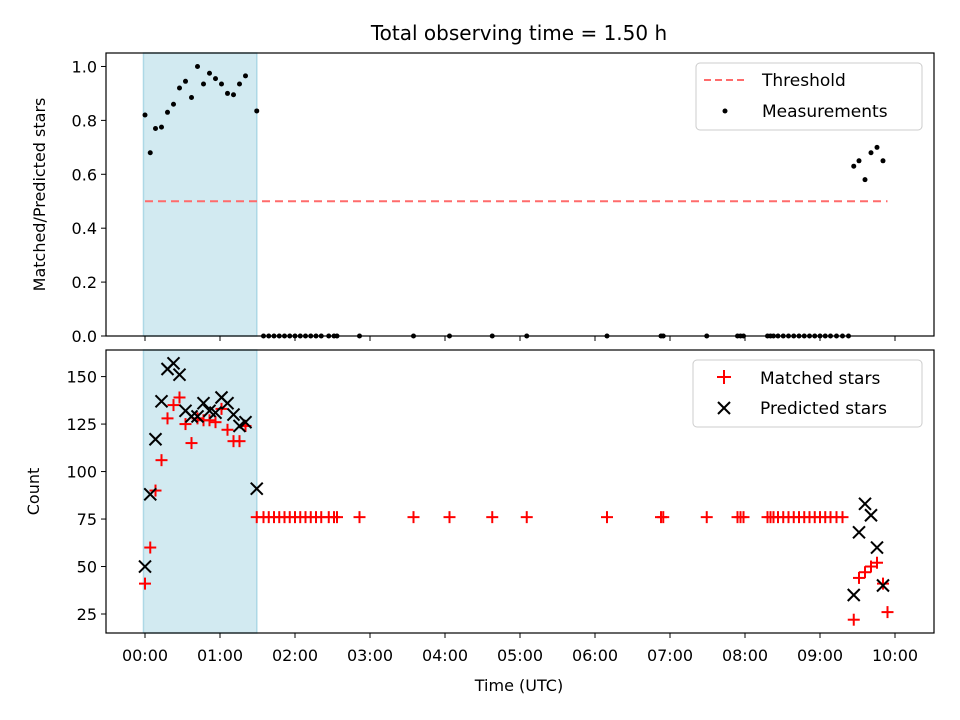  I want to click on top-legend: Threshold Measurements, so click(809, 96).